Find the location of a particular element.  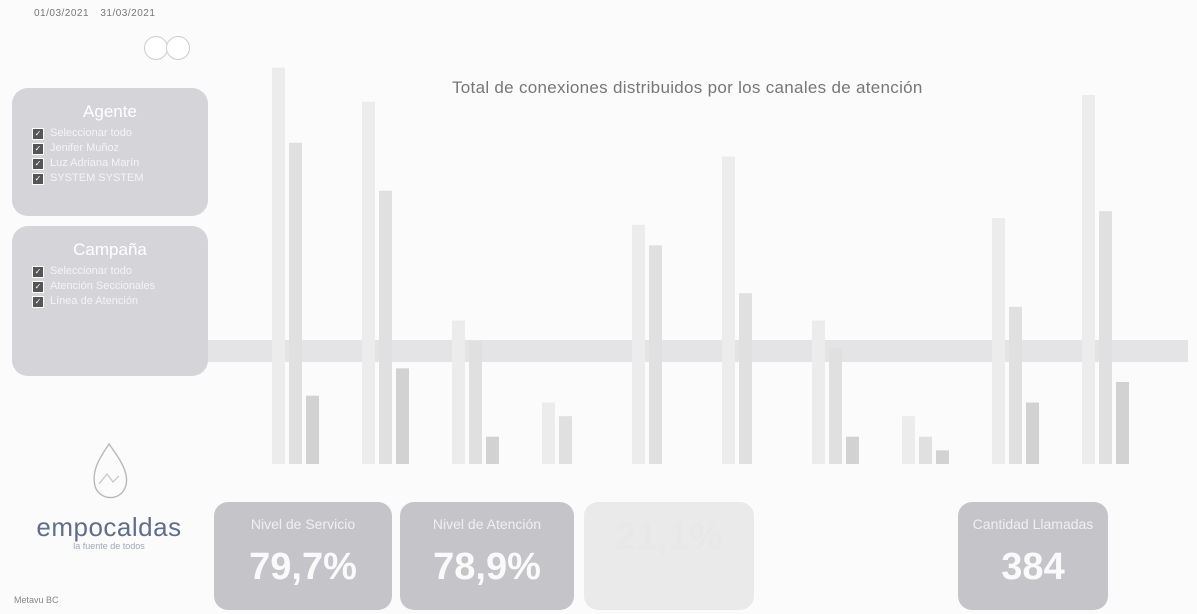

kpi-value: 78,9% is located at coordinates (487, 567).